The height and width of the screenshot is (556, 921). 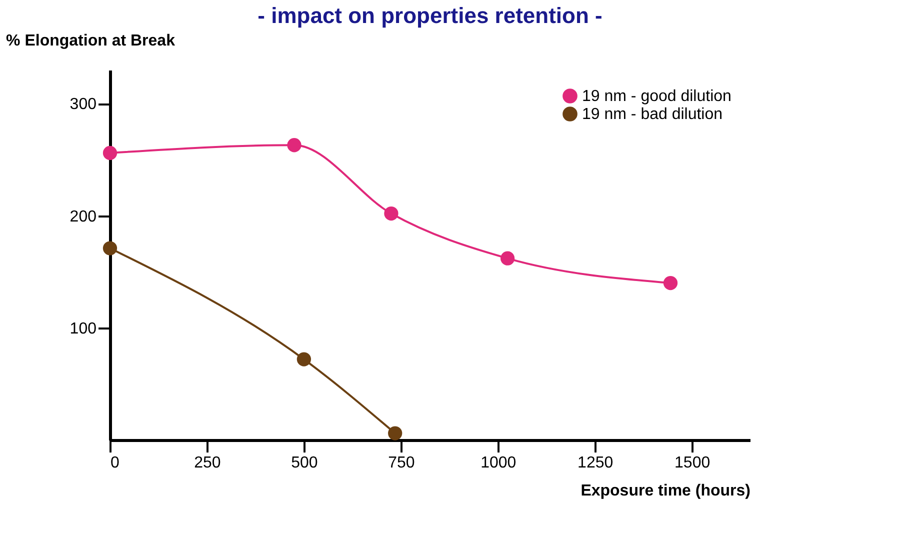 What do you see at coordinates (91, 41) in the screenshot?
I see `y-axis-title: % Elongation at Break` at bounding box center [91, 41].